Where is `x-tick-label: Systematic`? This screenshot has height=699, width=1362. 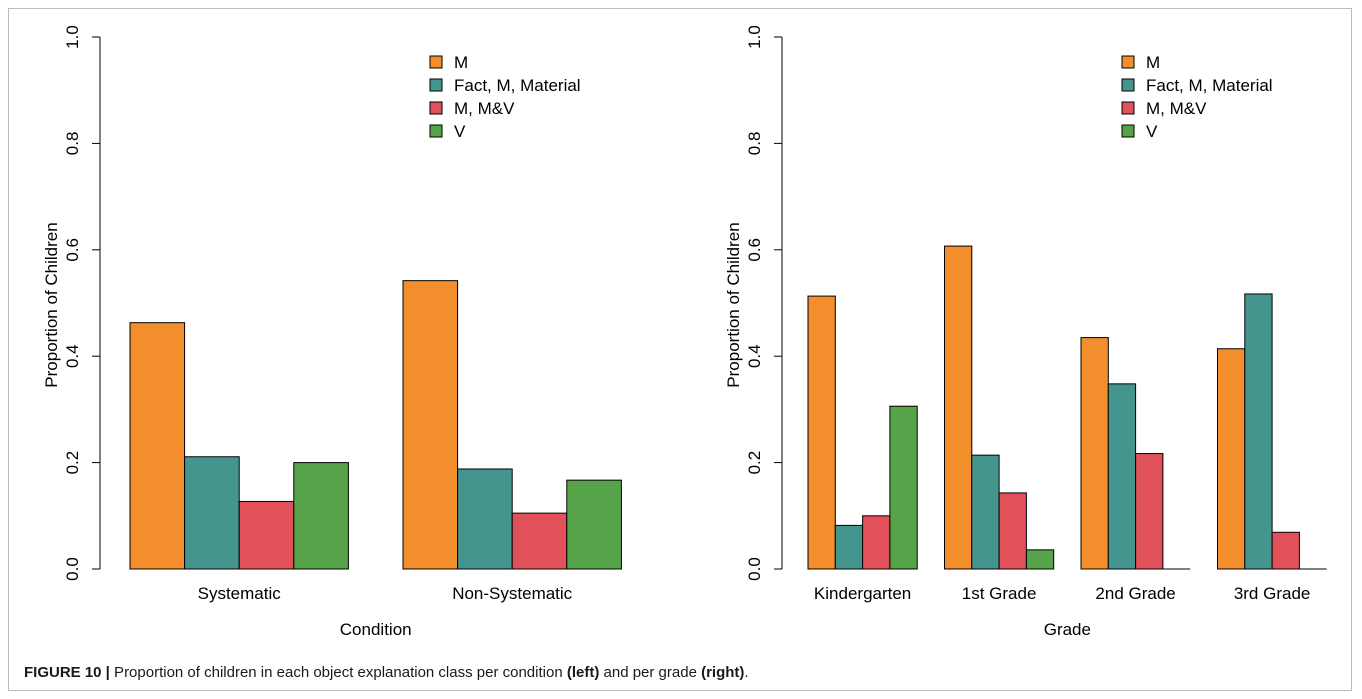
x-tick-label: Systematic is located at coordinates (240, 593).